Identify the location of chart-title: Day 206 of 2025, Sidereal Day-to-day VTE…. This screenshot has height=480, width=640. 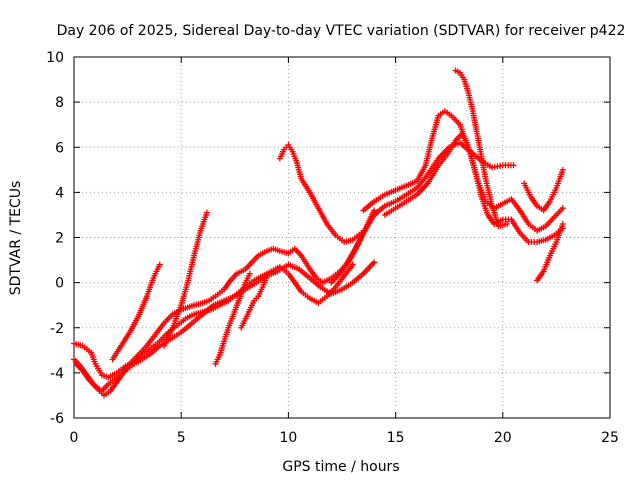
(341, 31).